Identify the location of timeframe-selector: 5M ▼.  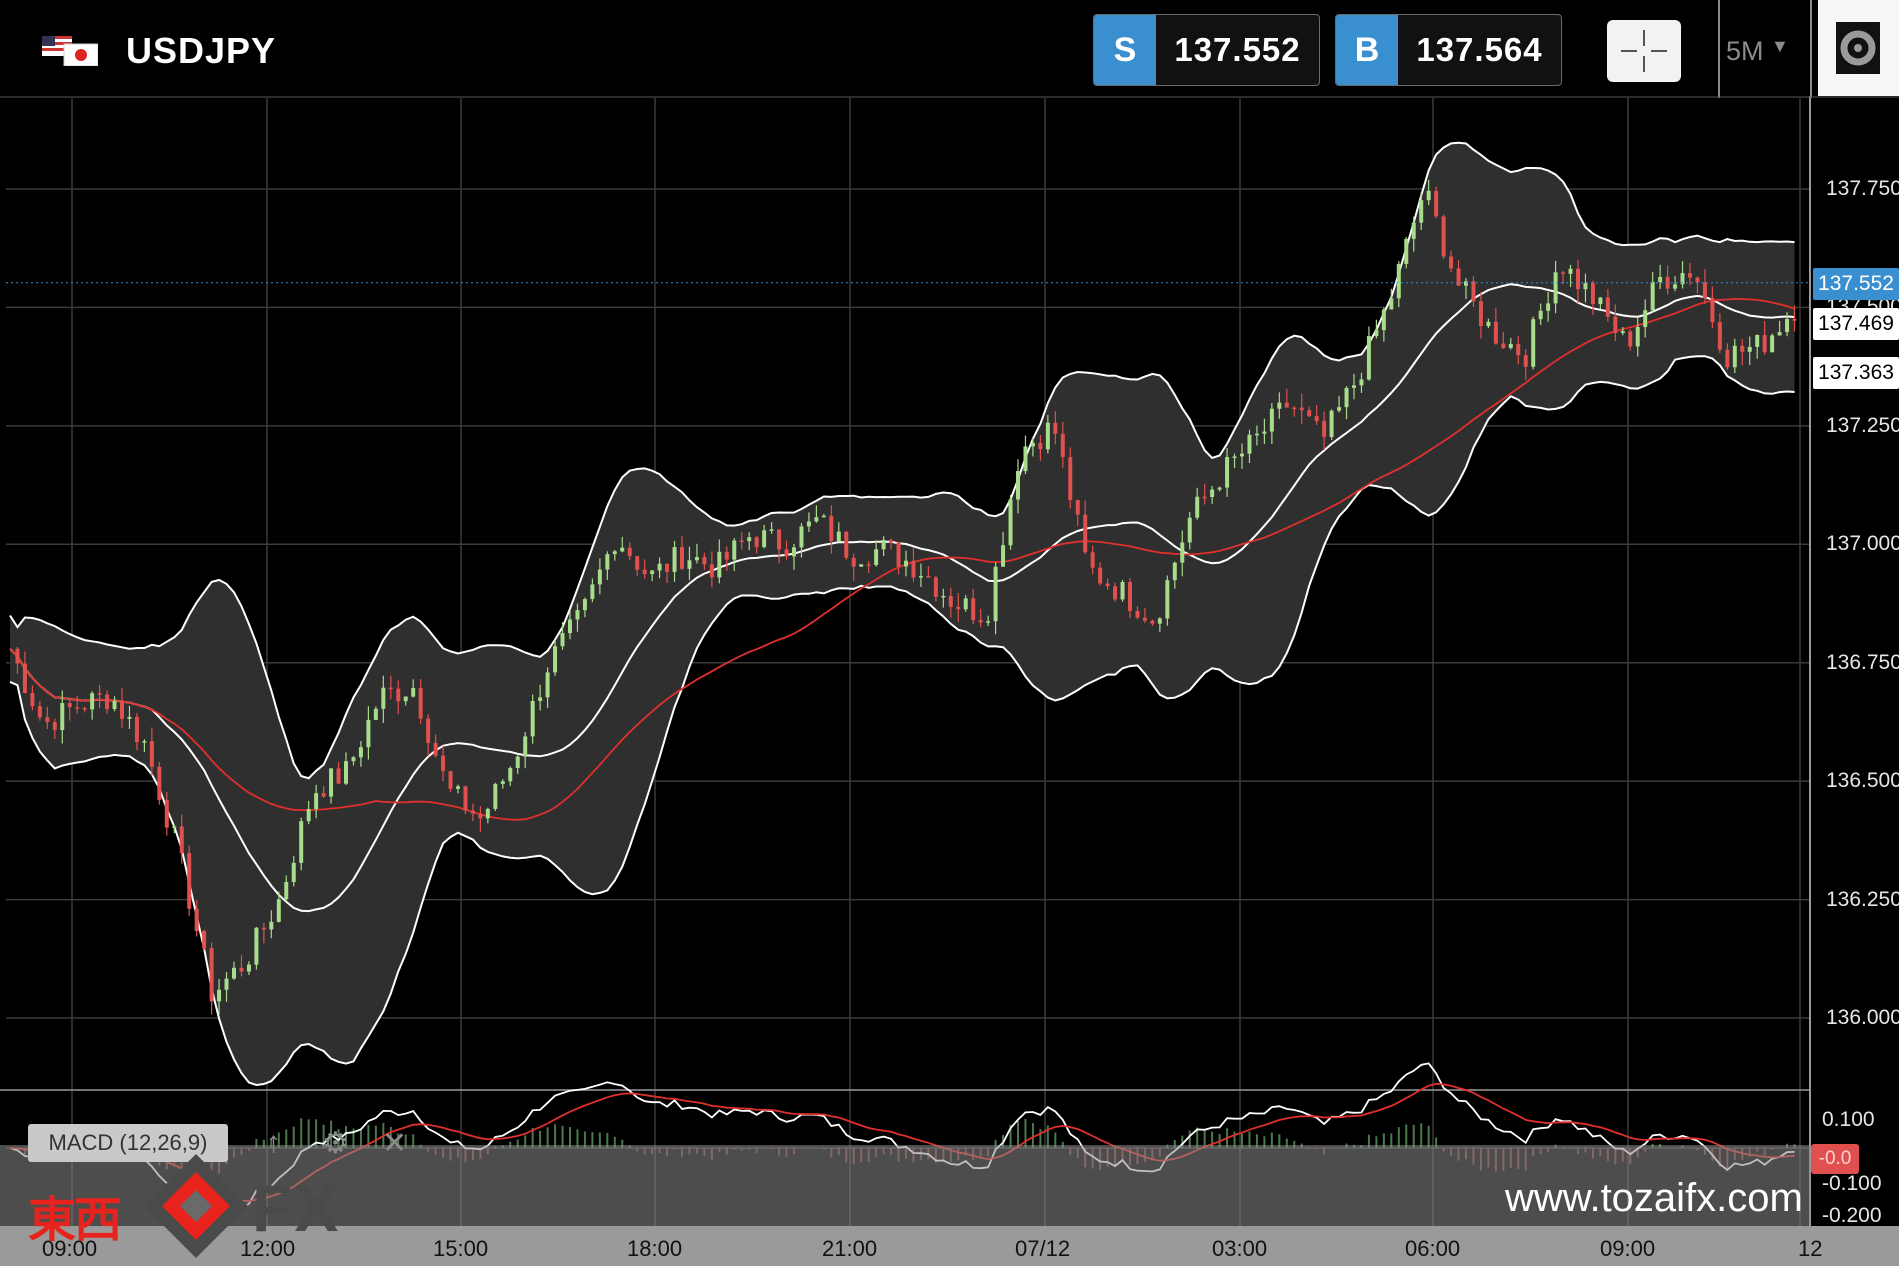
(1757, 51).